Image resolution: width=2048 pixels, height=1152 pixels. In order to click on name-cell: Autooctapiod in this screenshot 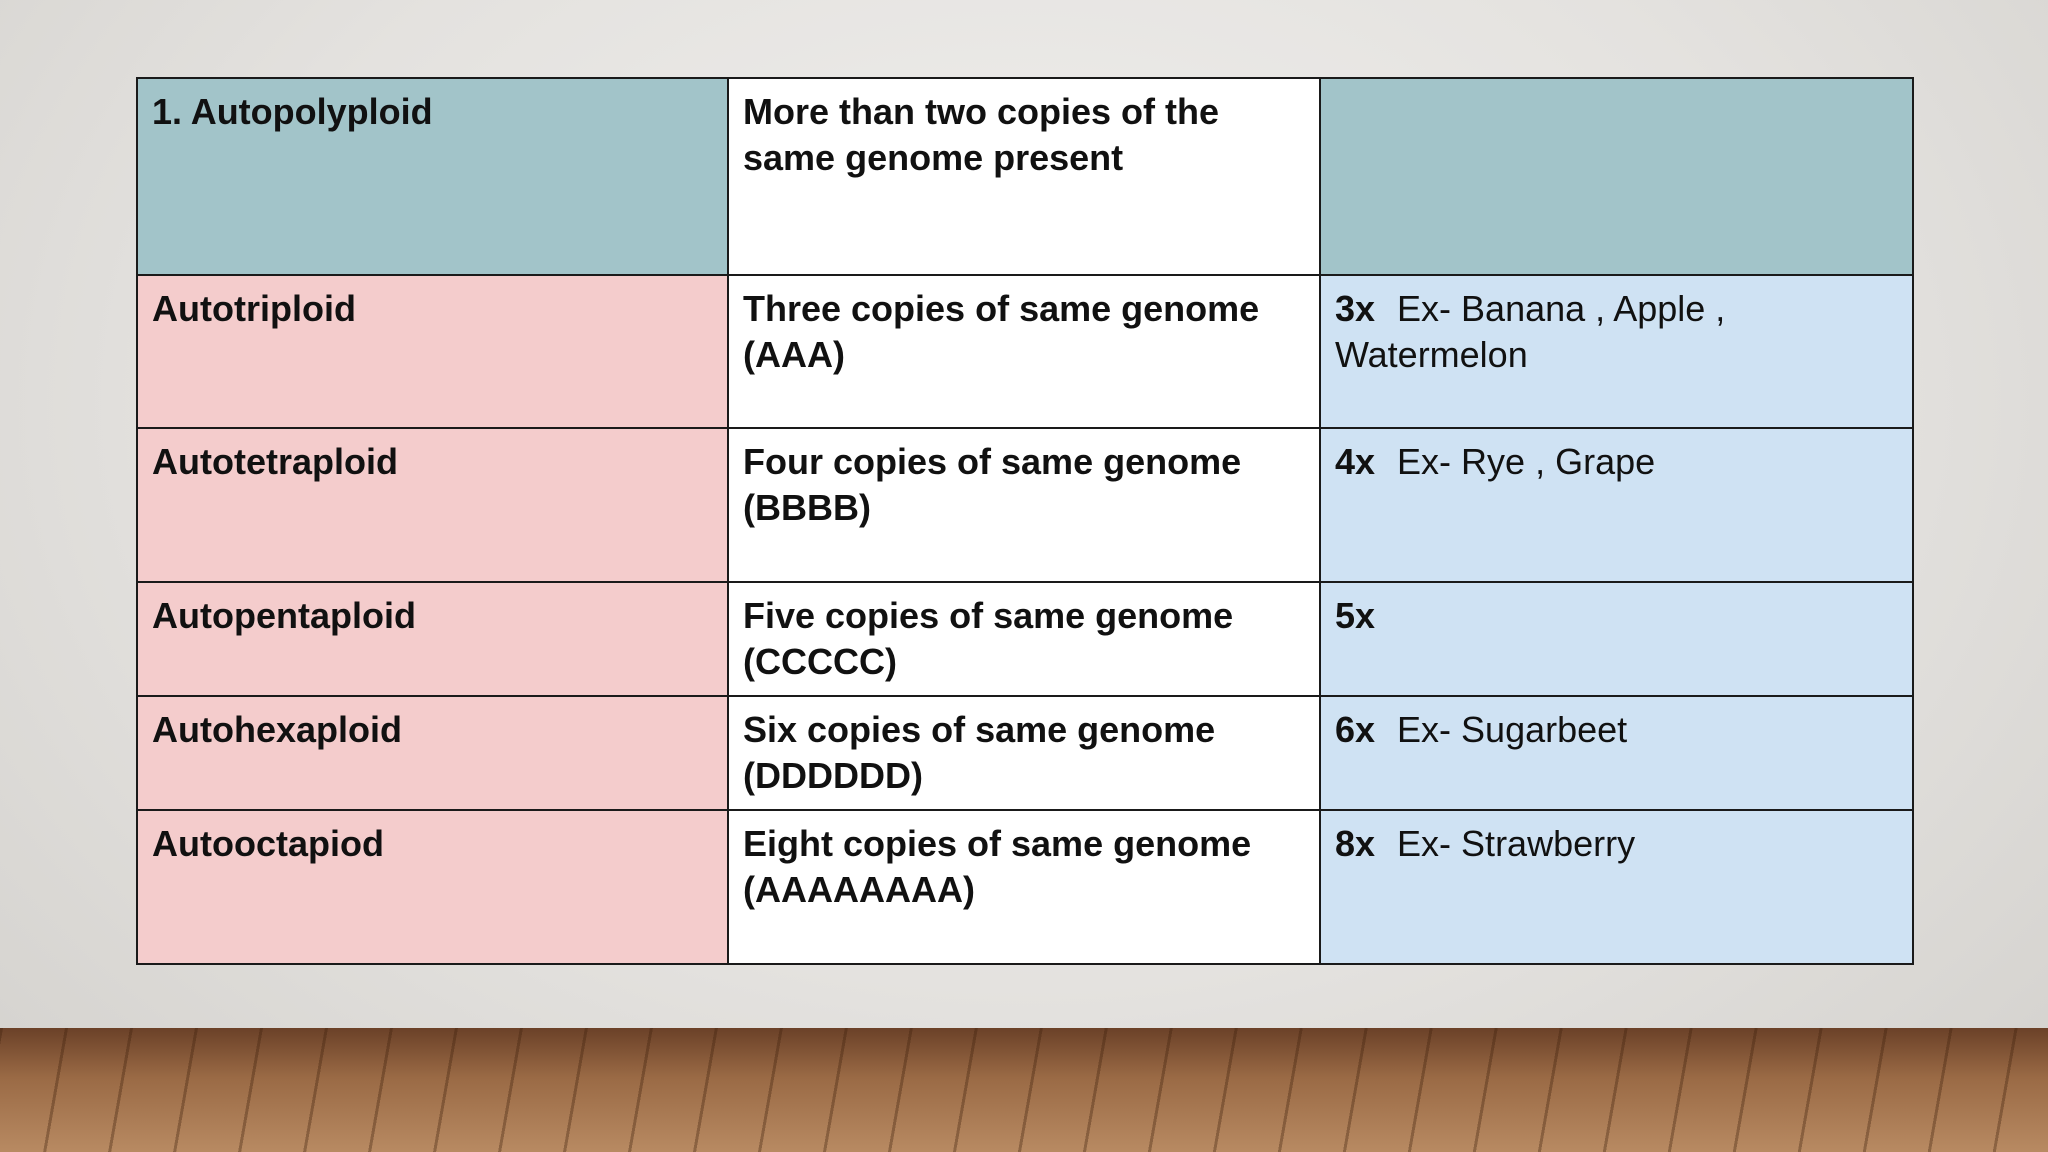, I will do `click(432, 887)`.